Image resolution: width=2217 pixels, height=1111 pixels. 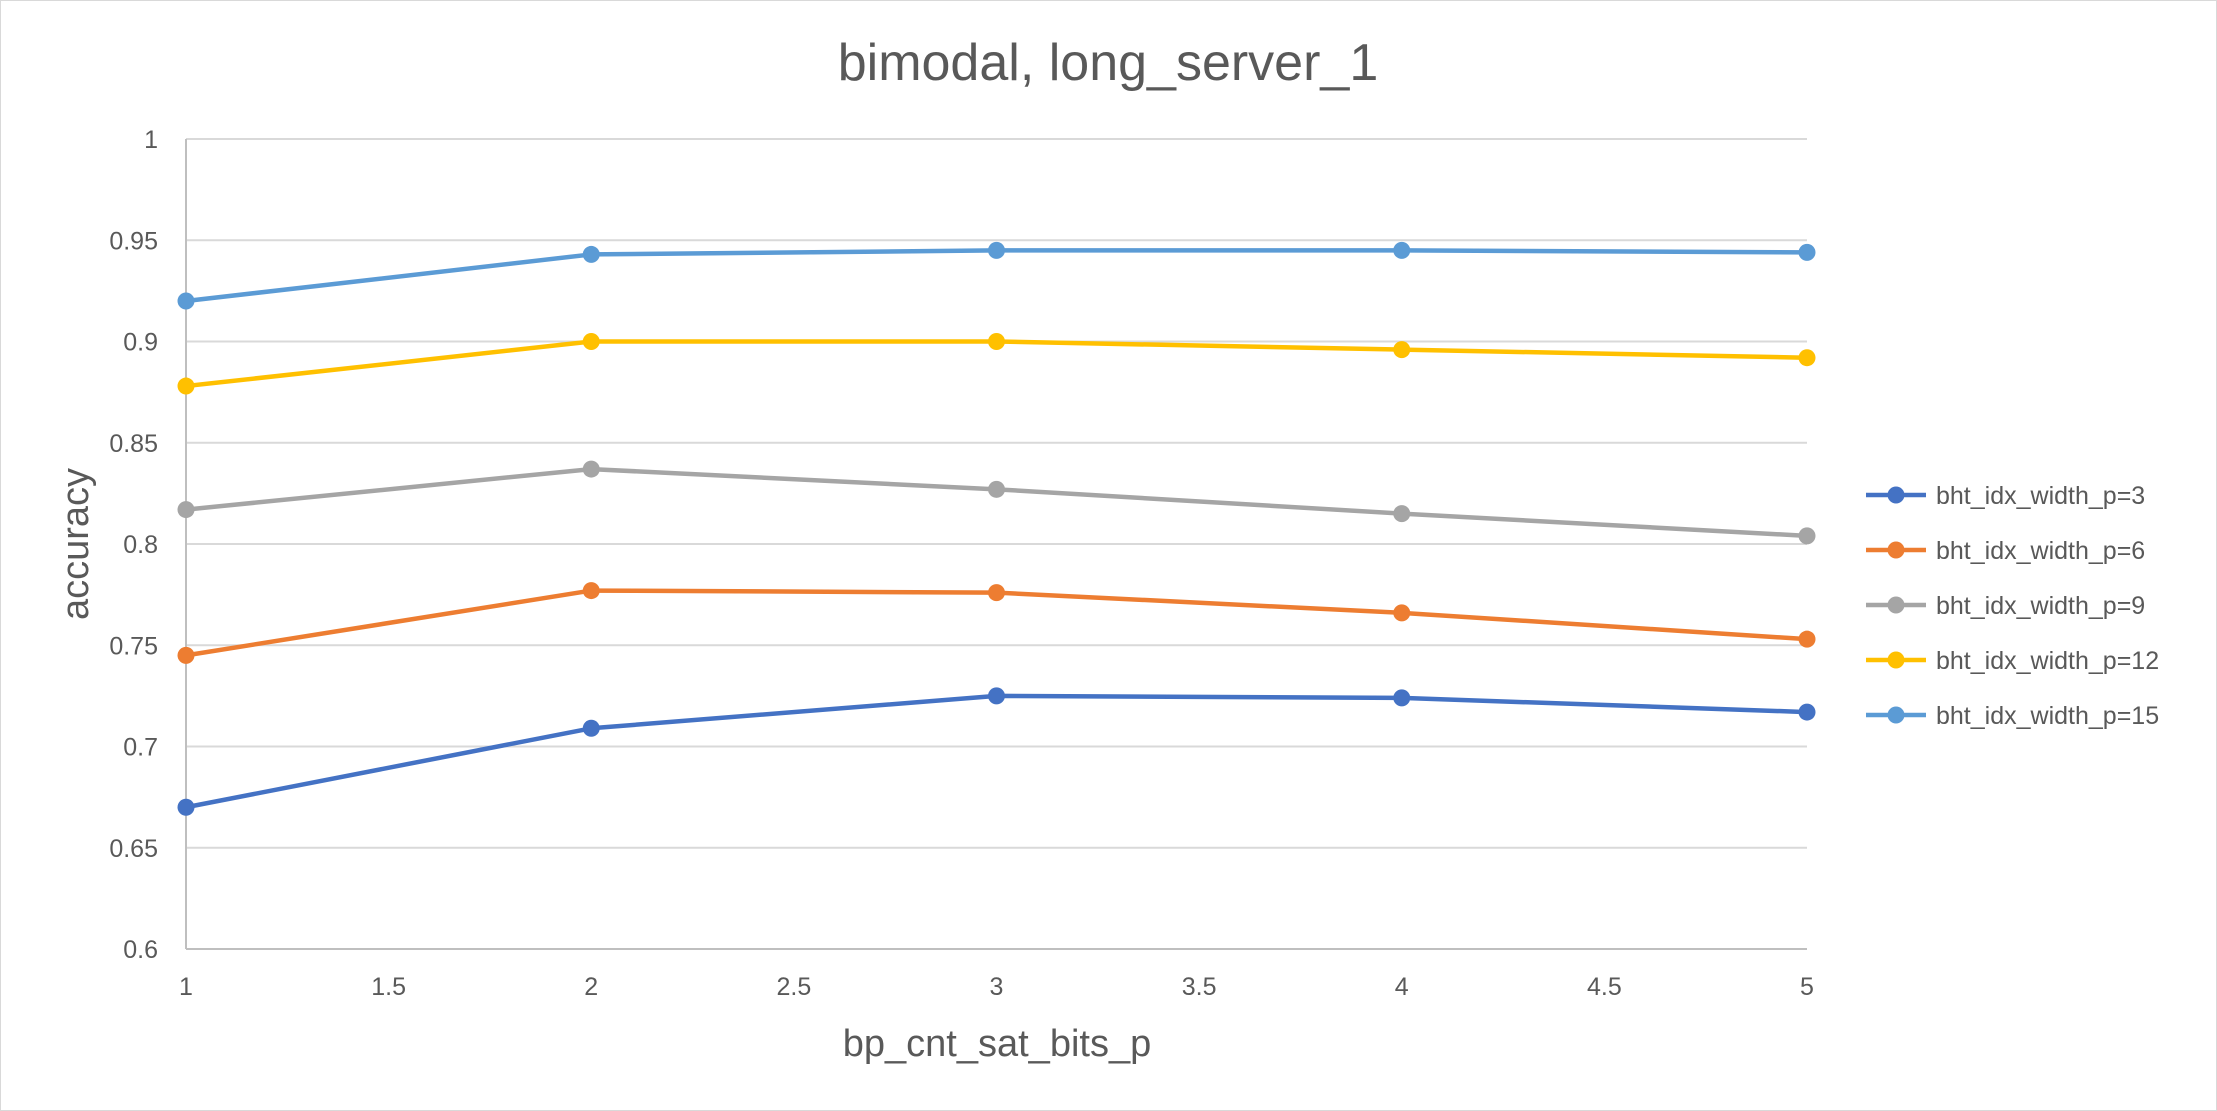 I want to click on x-tick-label: 1.5, so click(x=388, y=987).